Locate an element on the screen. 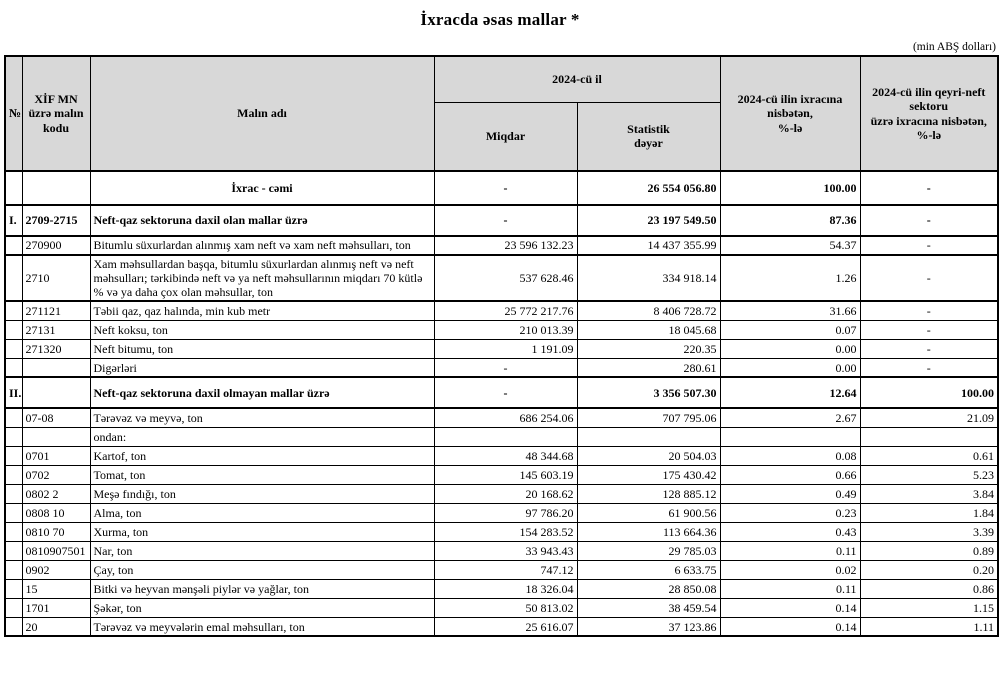 The height and width of the screenshot is (682, 1000). cell-name: Neft bitumu, ton is located at coordinates (262, 348).